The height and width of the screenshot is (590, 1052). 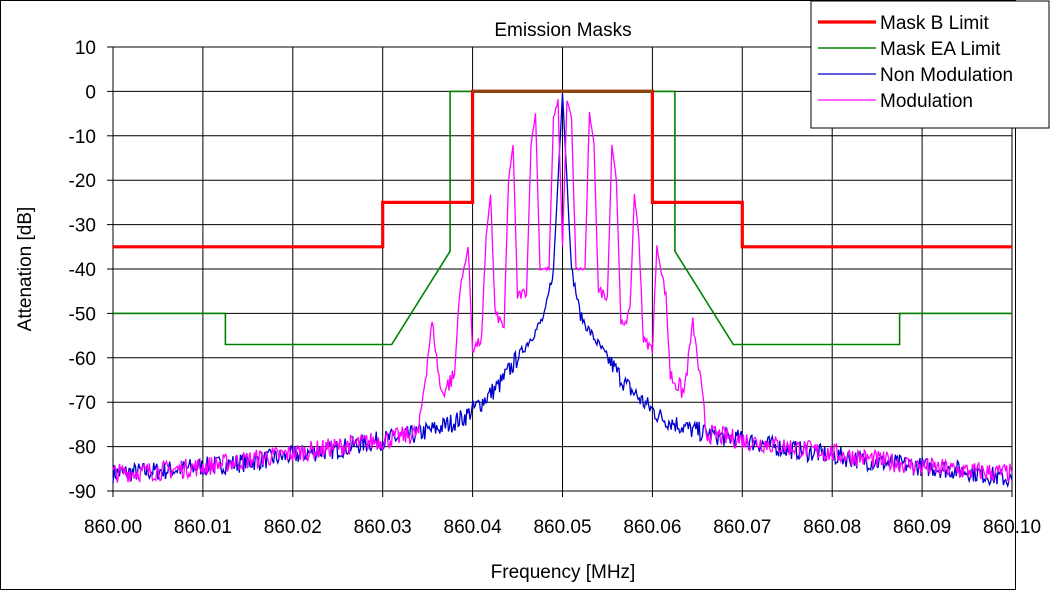 I want to click on x-tick-label: 860.04, so click(x=473, y=527).